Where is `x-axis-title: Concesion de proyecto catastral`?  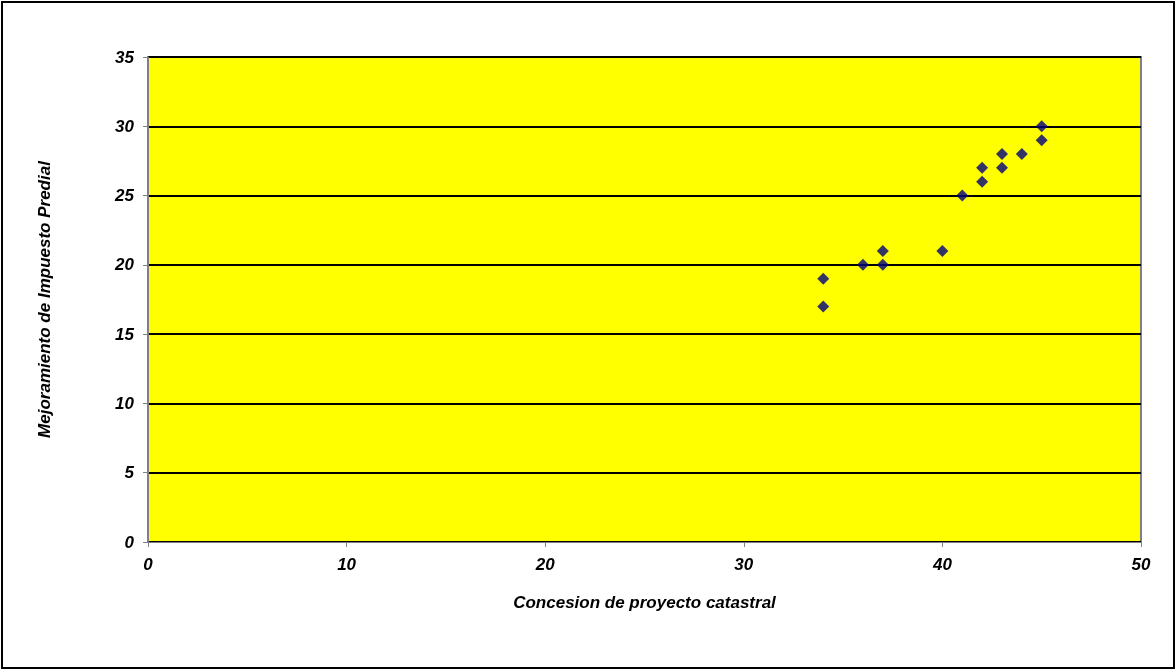
x-axis-title: Concesion de proyecto catastral is located at coordinates (645, 602).